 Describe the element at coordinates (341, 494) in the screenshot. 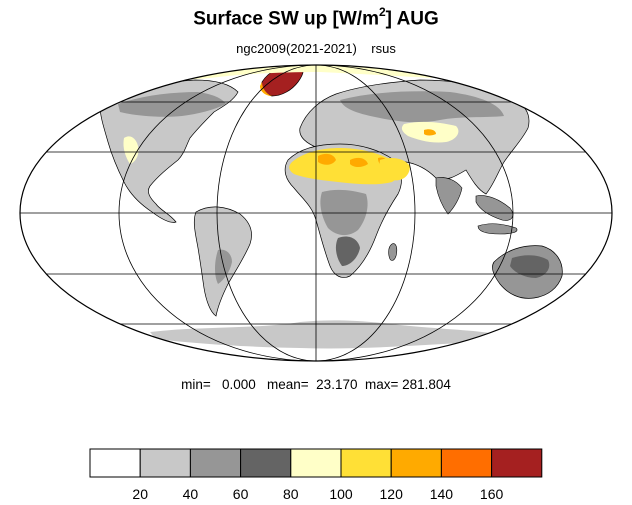

I see `colorbar-tick-label: 100` at that location.